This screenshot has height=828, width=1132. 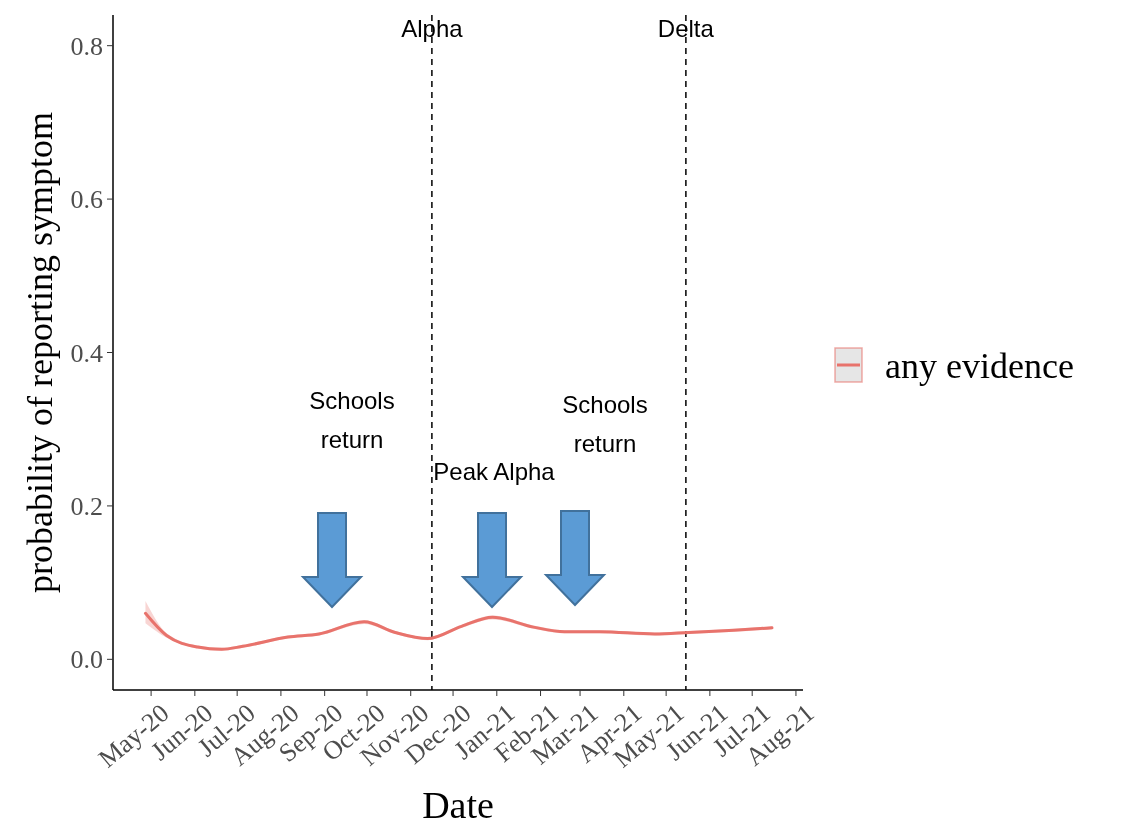 I want to click on y-tick-label: 0.2, so click(x=86, y=507).